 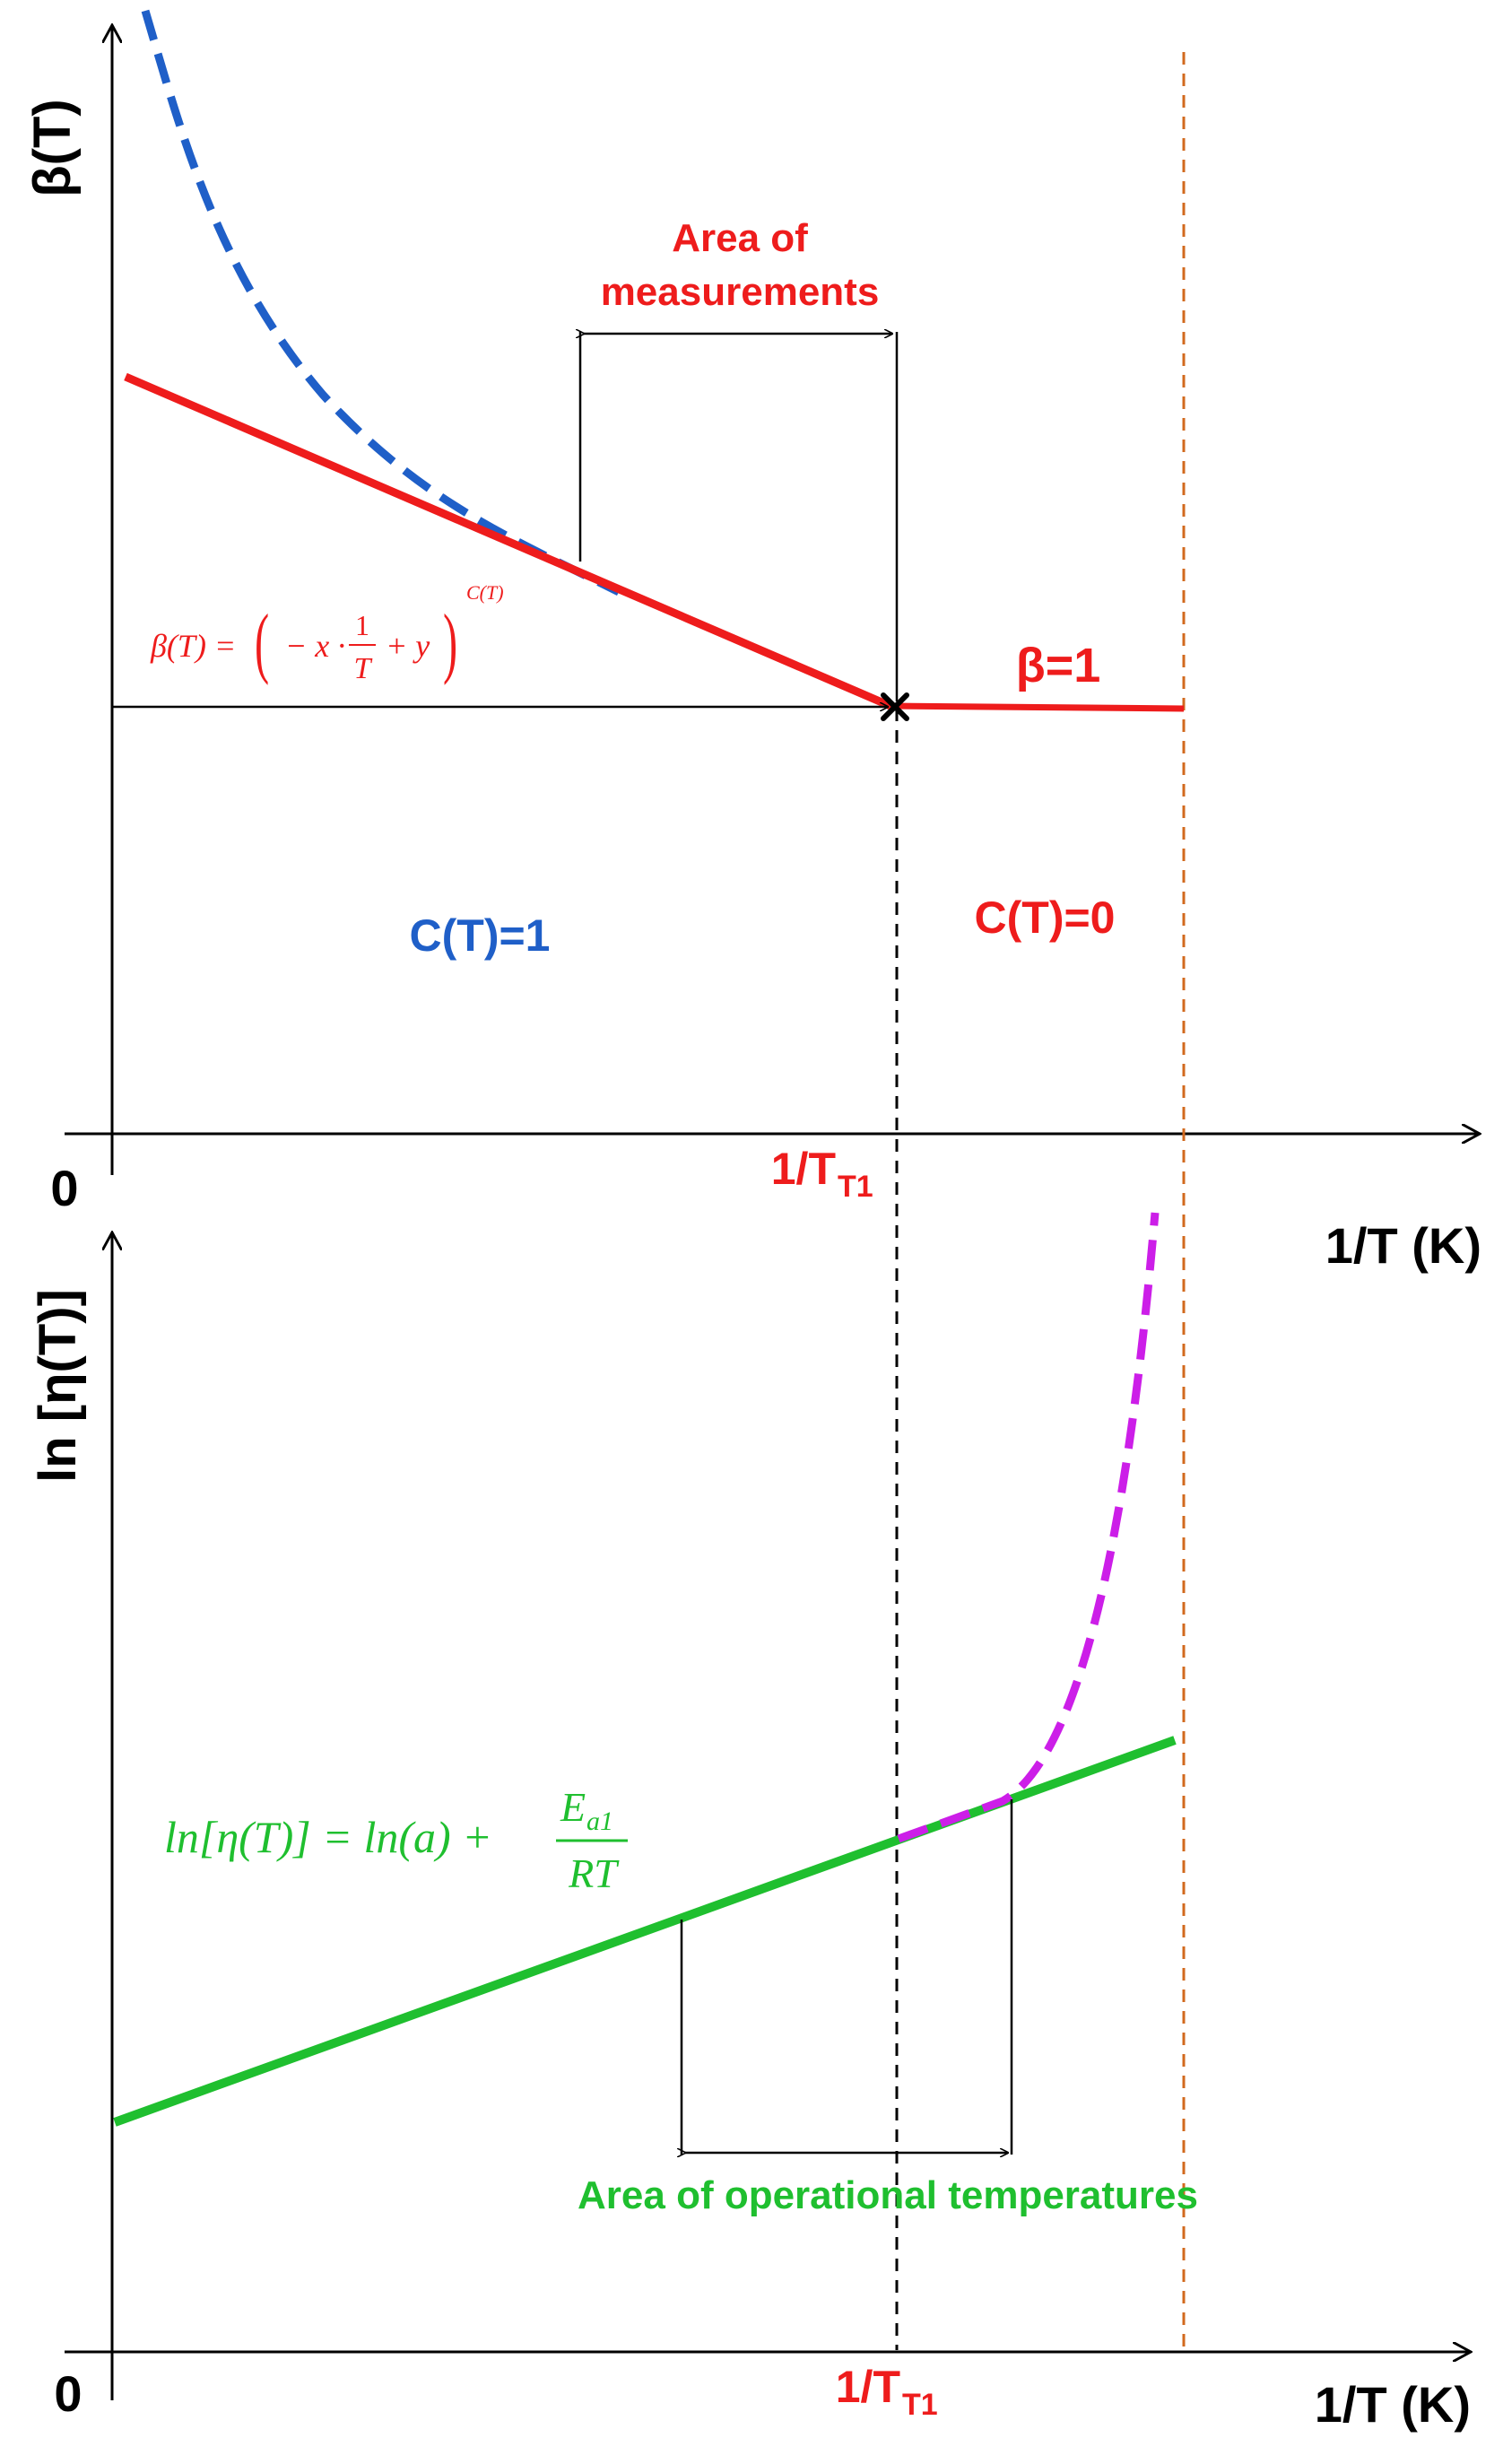 I want to click on bottom-t1-main: 1/T, so click(x=868, y=2387).